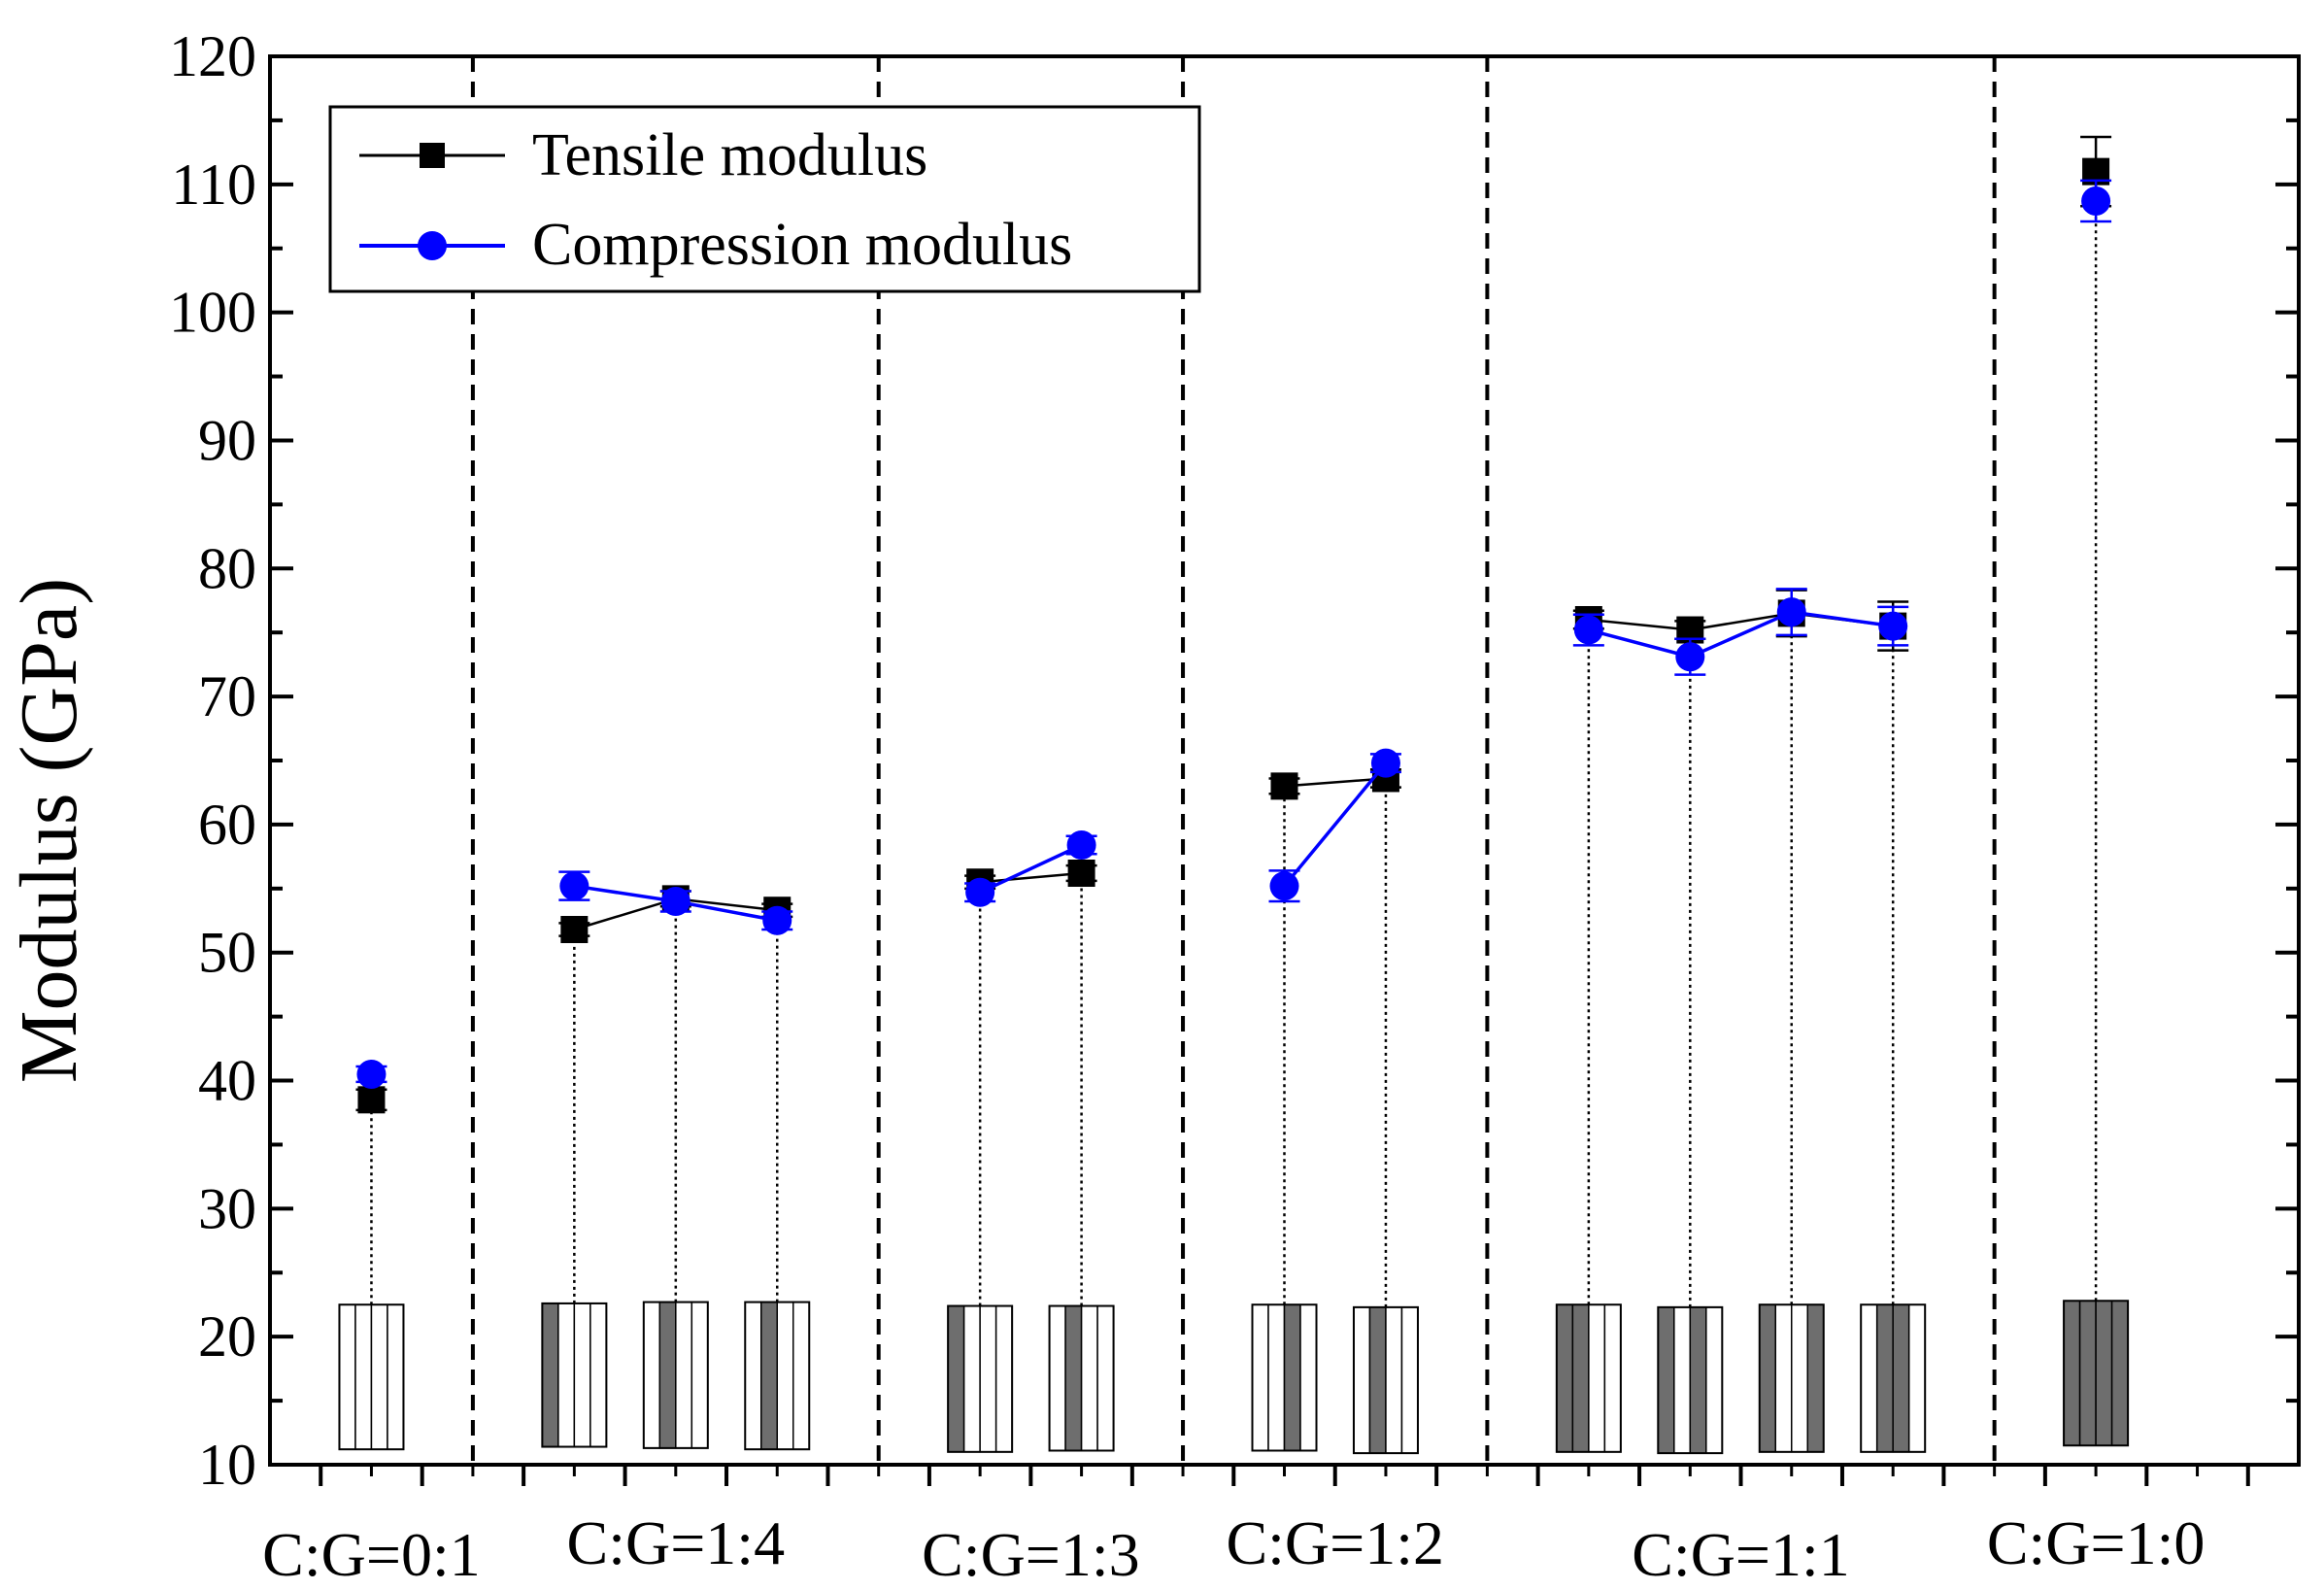 The width and height of the screenshot is (2324, 1590). Describe the element at coordinates (802, 245) in the screenshot. I see `legend-label-compression: Compression modulus` at that location.